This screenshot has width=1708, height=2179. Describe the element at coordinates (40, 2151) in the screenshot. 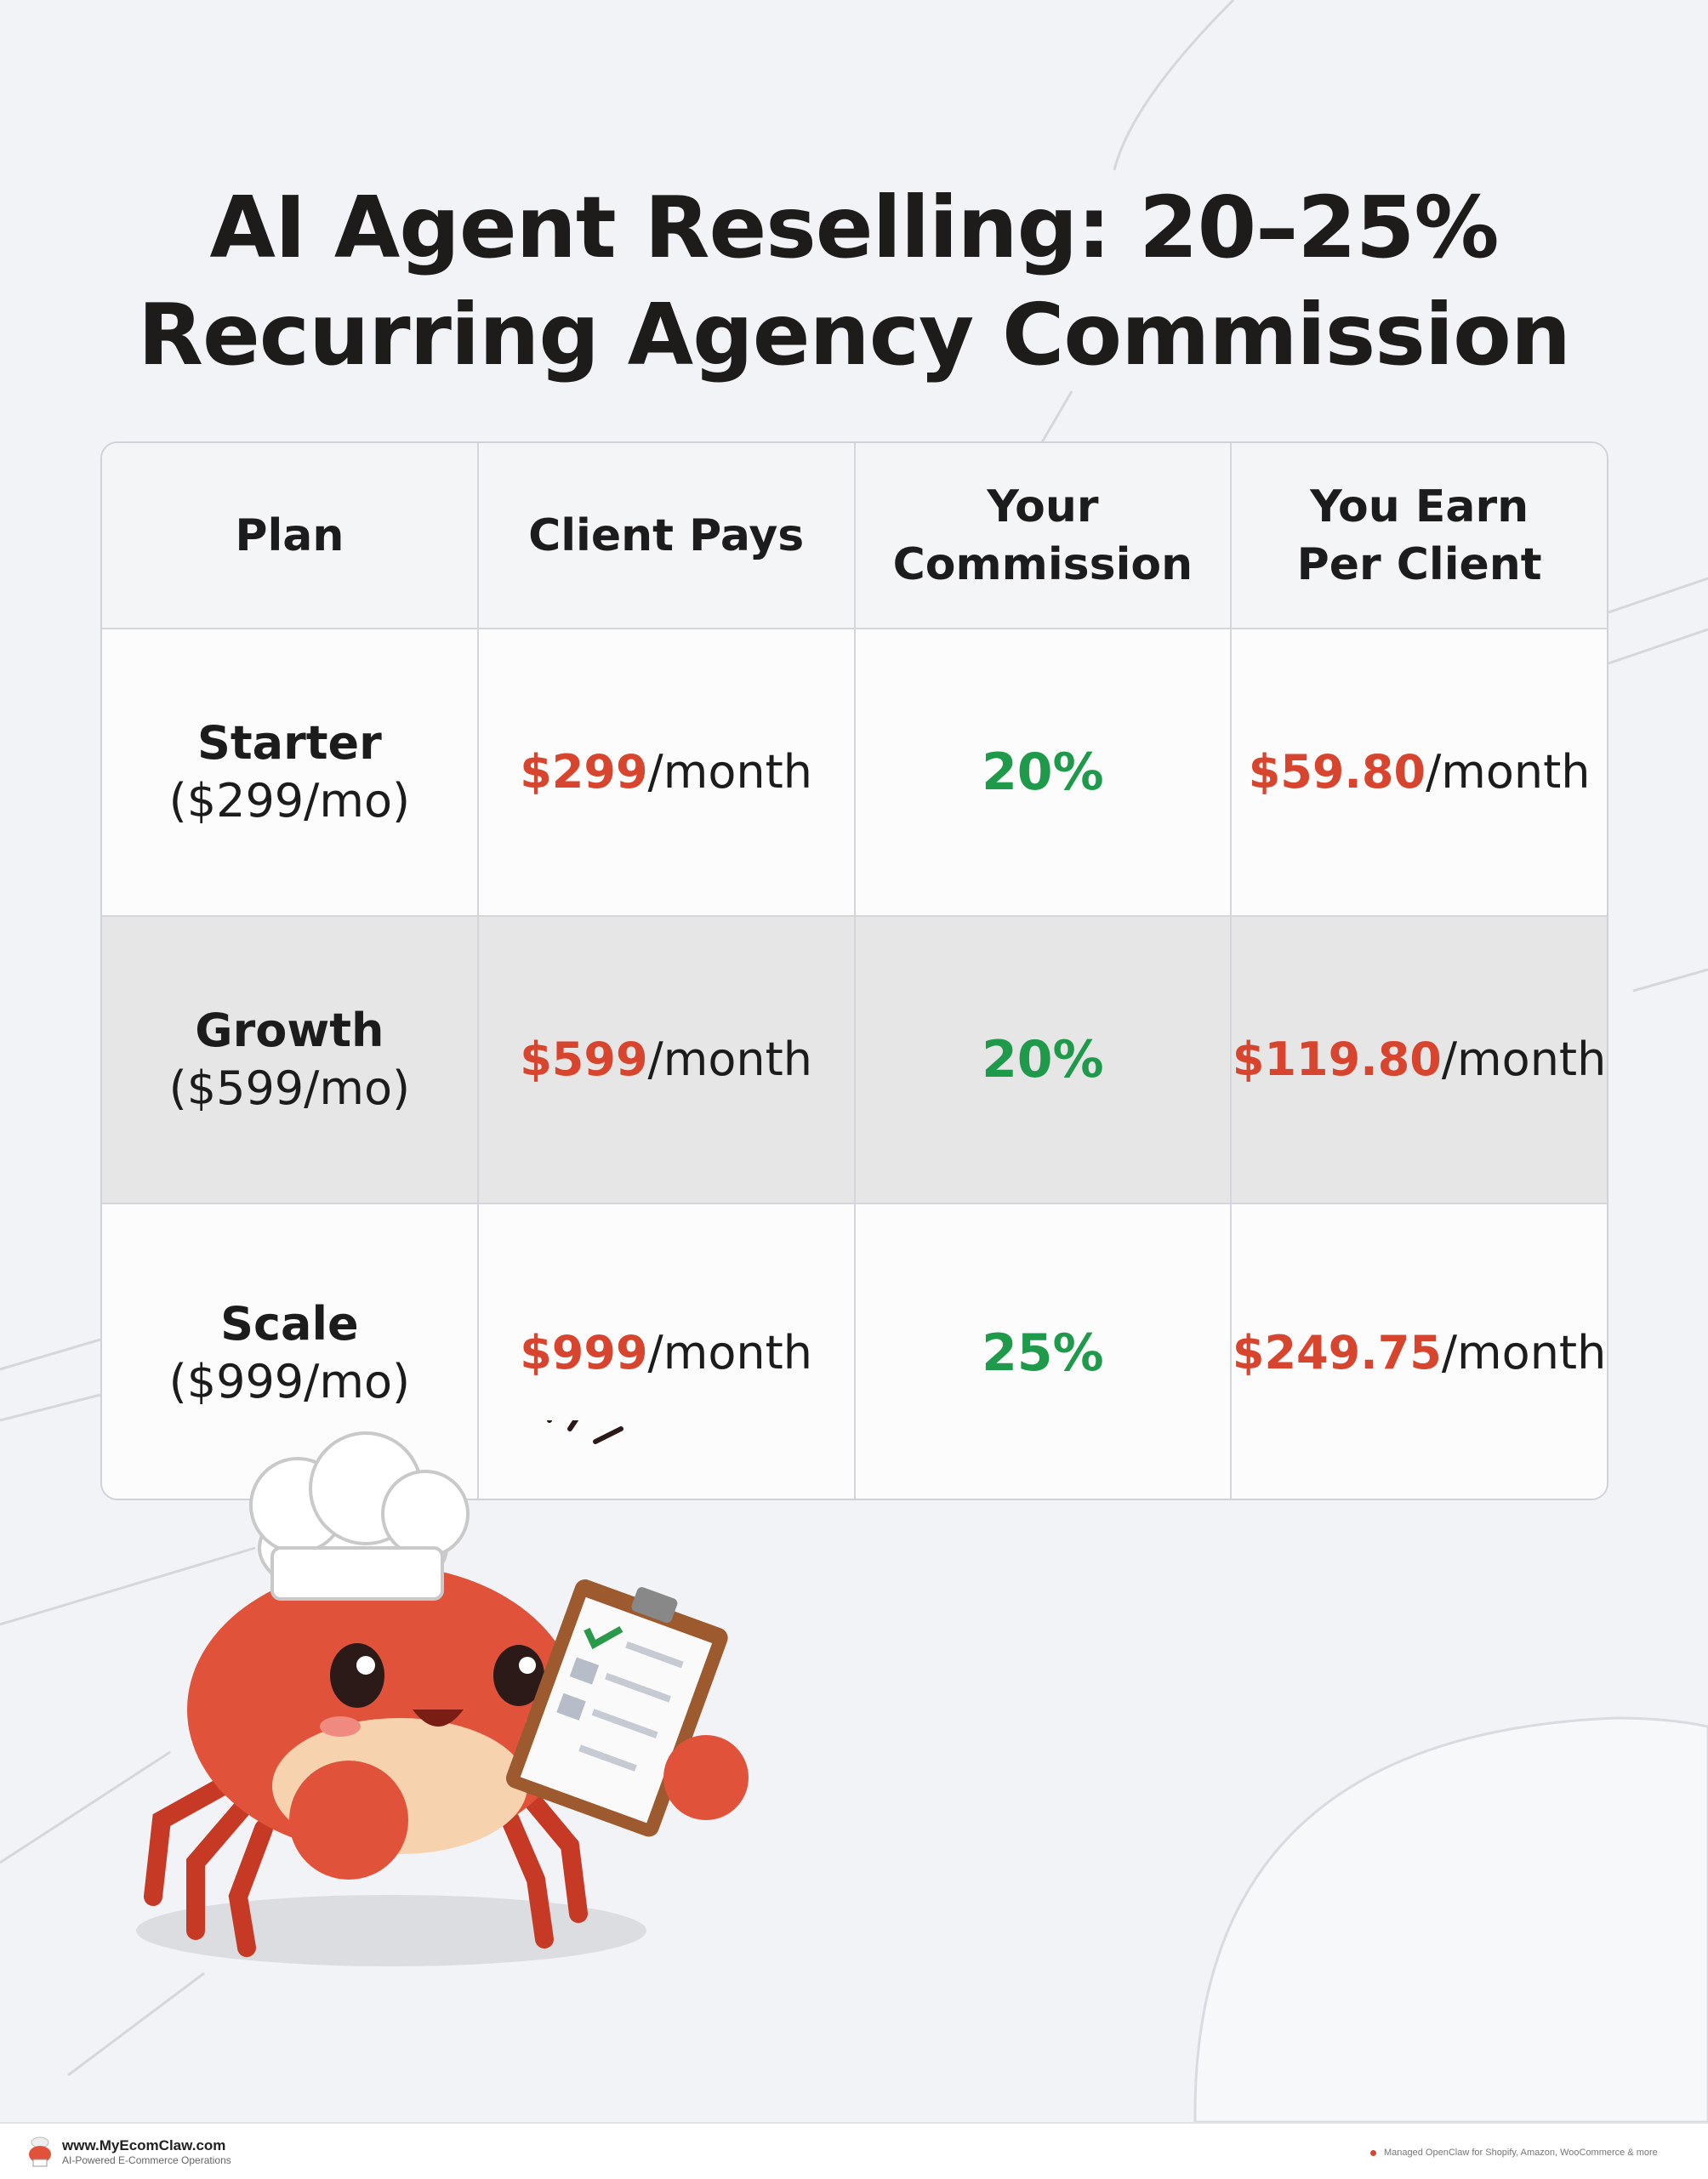

I see `logo-crab-icon` at that location.